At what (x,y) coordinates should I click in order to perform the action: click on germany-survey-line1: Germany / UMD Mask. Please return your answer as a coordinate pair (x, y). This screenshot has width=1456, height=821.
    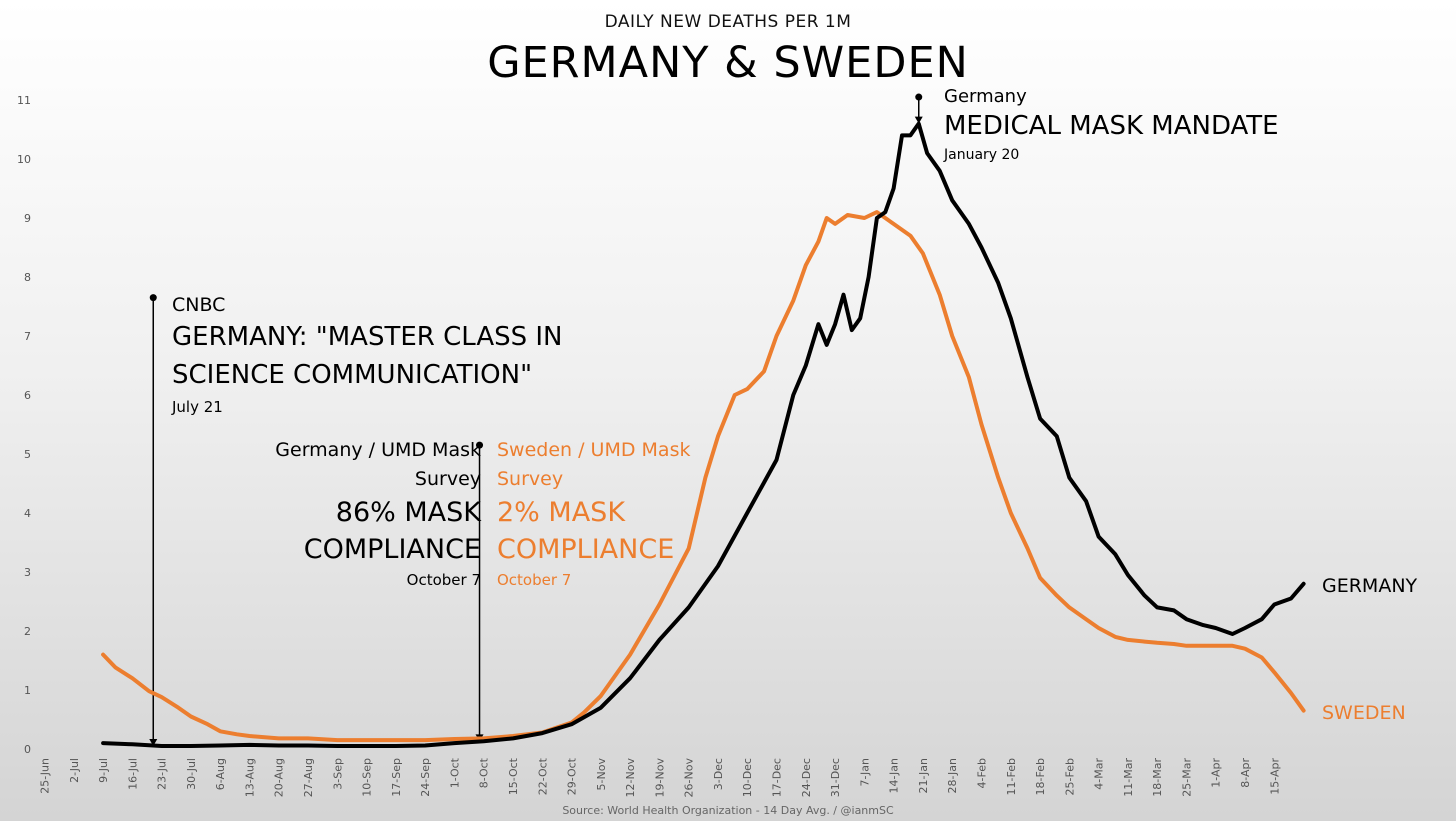
    Looking at the image, I should click on (378, 450).